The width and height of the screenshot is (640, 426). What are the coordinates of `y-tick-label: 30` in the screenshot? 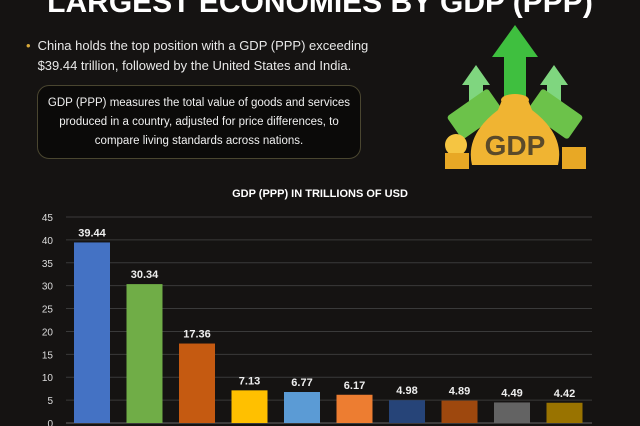 It's located at (48, 287).